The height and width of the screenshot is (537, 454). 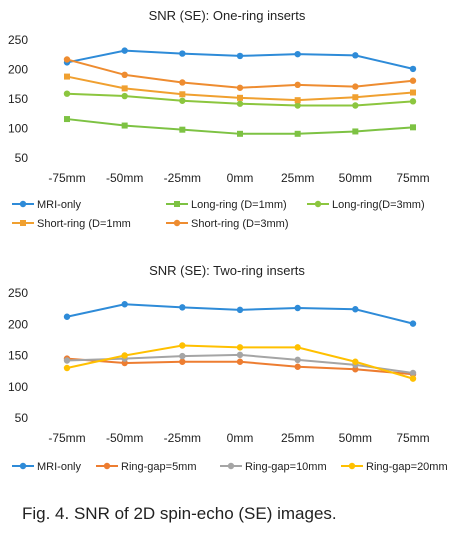 I want to click on legend-item: Short-ring (D=1mm, so click(x=71, y=224).